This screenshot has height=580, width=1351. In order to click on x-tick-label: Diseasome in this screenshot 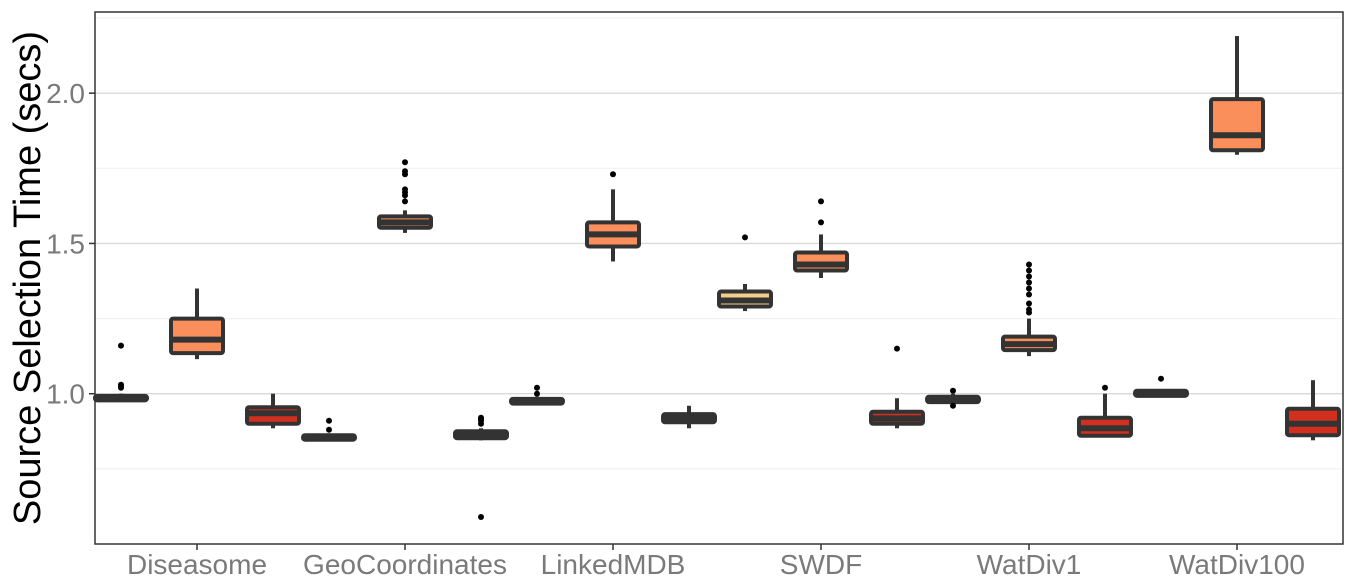, I will do `click(197, 564)`.